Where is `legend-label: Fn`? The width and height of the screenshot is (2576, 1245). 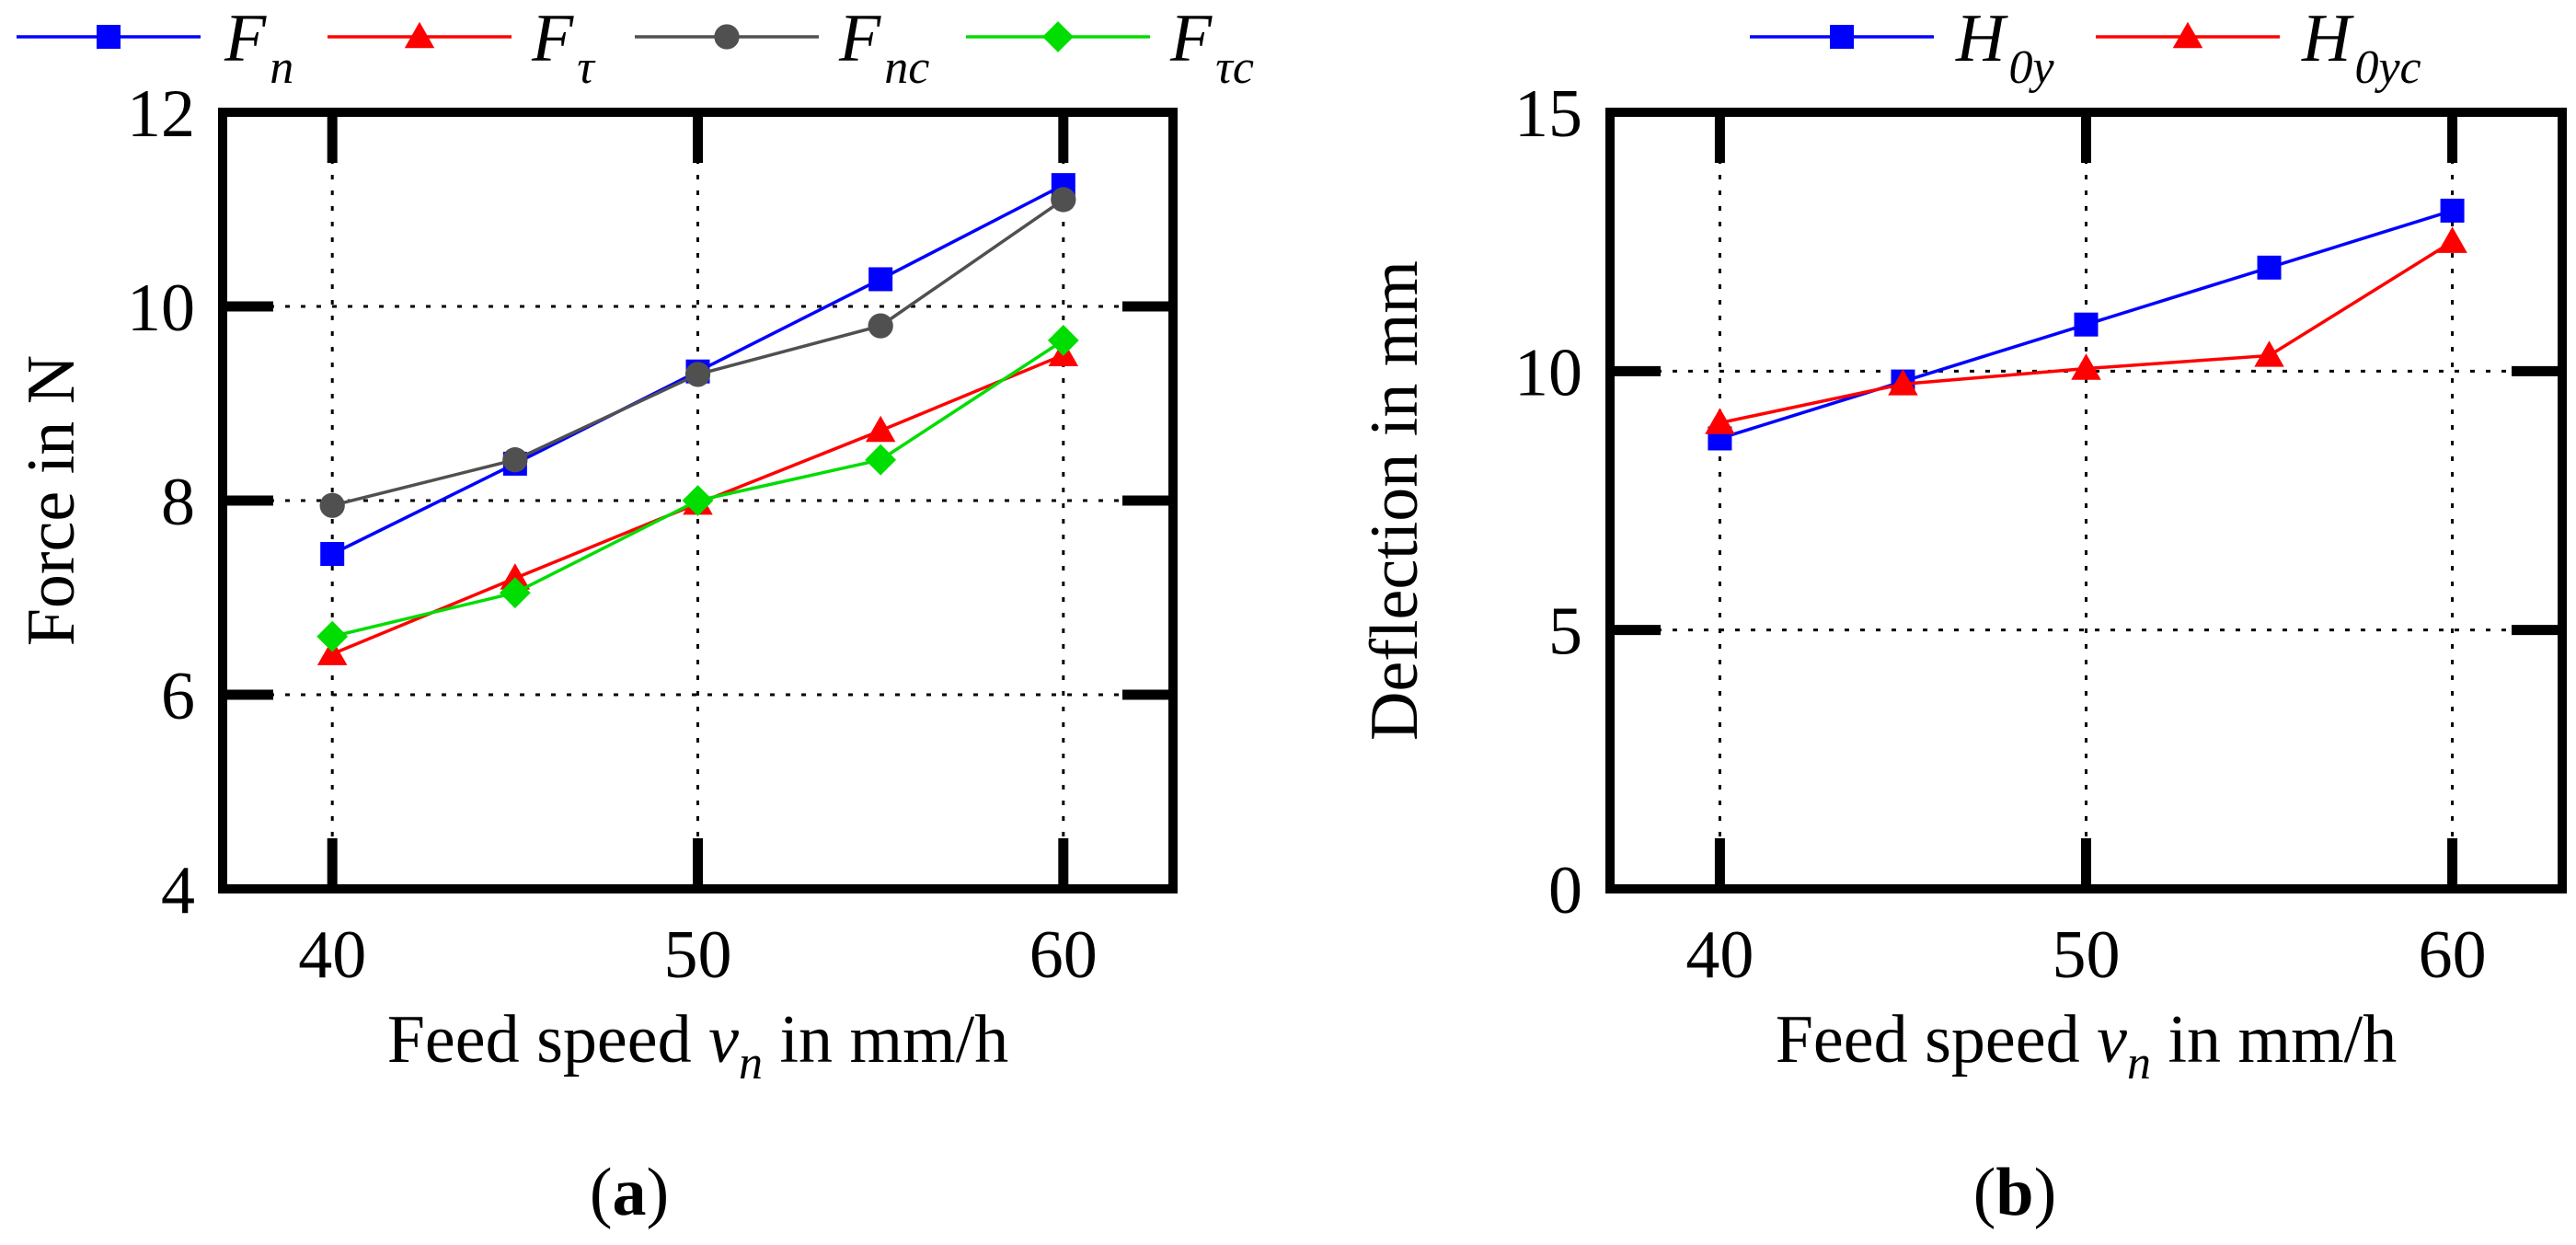 legend-label: Fn is located at coordinates (258, 47).